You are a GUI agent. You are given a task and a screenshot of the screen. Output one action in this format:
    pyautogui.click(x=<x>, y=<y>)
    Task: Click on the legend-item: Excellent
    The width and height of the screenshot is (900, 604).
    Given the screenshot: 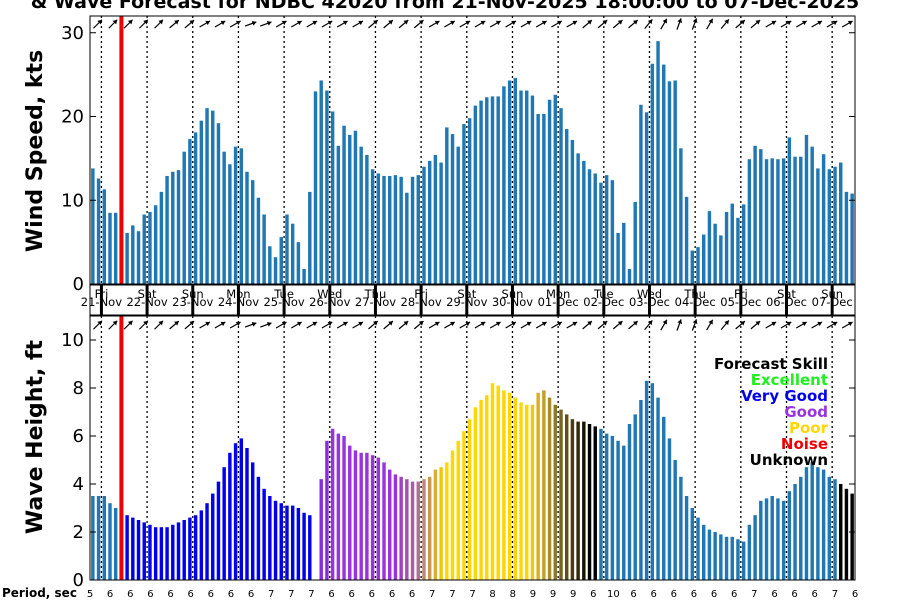 What is the action you would take?
    pyautogui.click(x=789, y=380)
    